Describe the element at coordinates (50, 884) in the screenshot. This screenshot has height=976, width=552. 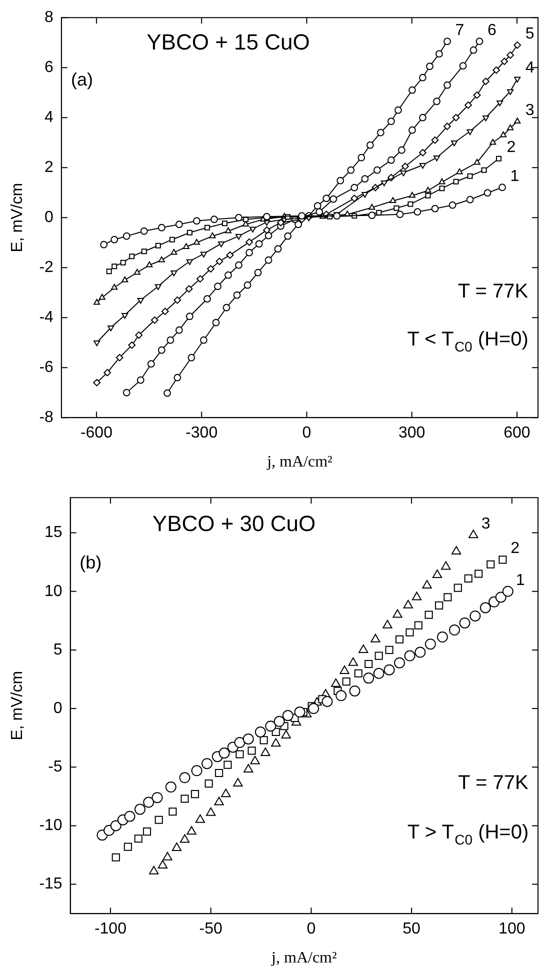
I see `y-tick-label: -15` at that location.